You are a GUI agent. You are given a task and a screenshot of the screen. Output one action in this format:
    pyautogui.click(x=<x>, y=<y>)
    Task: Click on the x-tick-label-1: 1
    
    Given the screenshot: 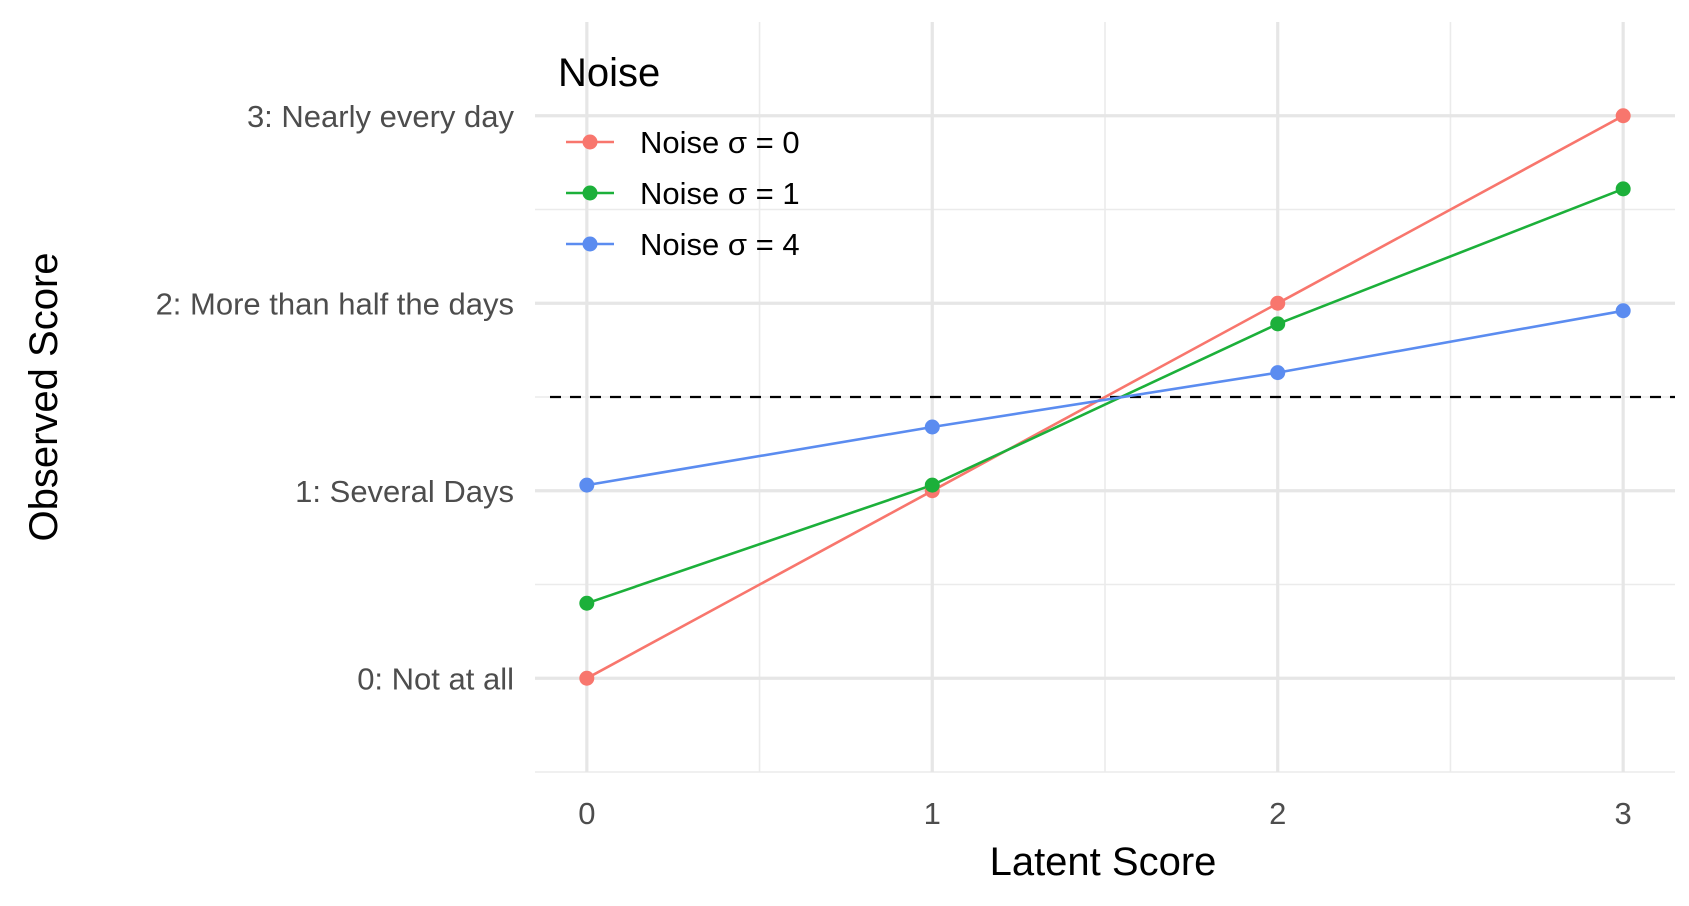 What is the action you would take?
    pyautogui.click(x=932, y=813)
    